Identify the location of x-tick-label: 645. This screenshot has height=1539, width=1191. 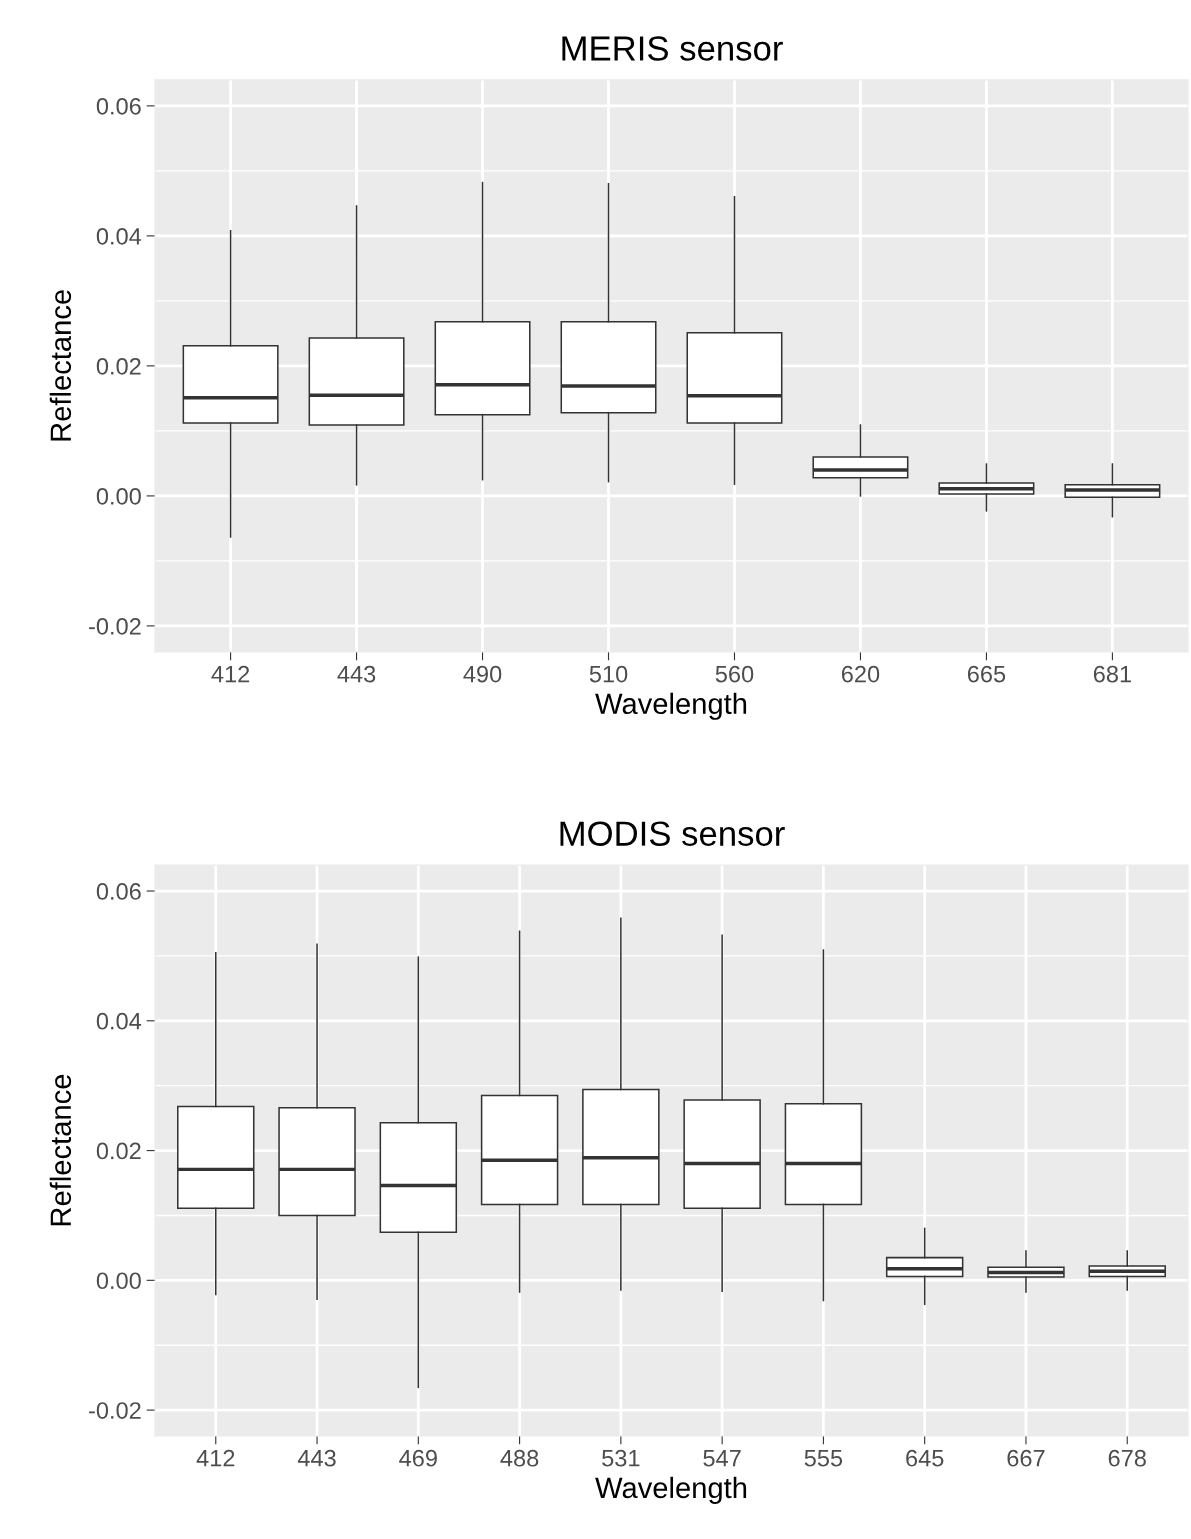
(925, 1458).